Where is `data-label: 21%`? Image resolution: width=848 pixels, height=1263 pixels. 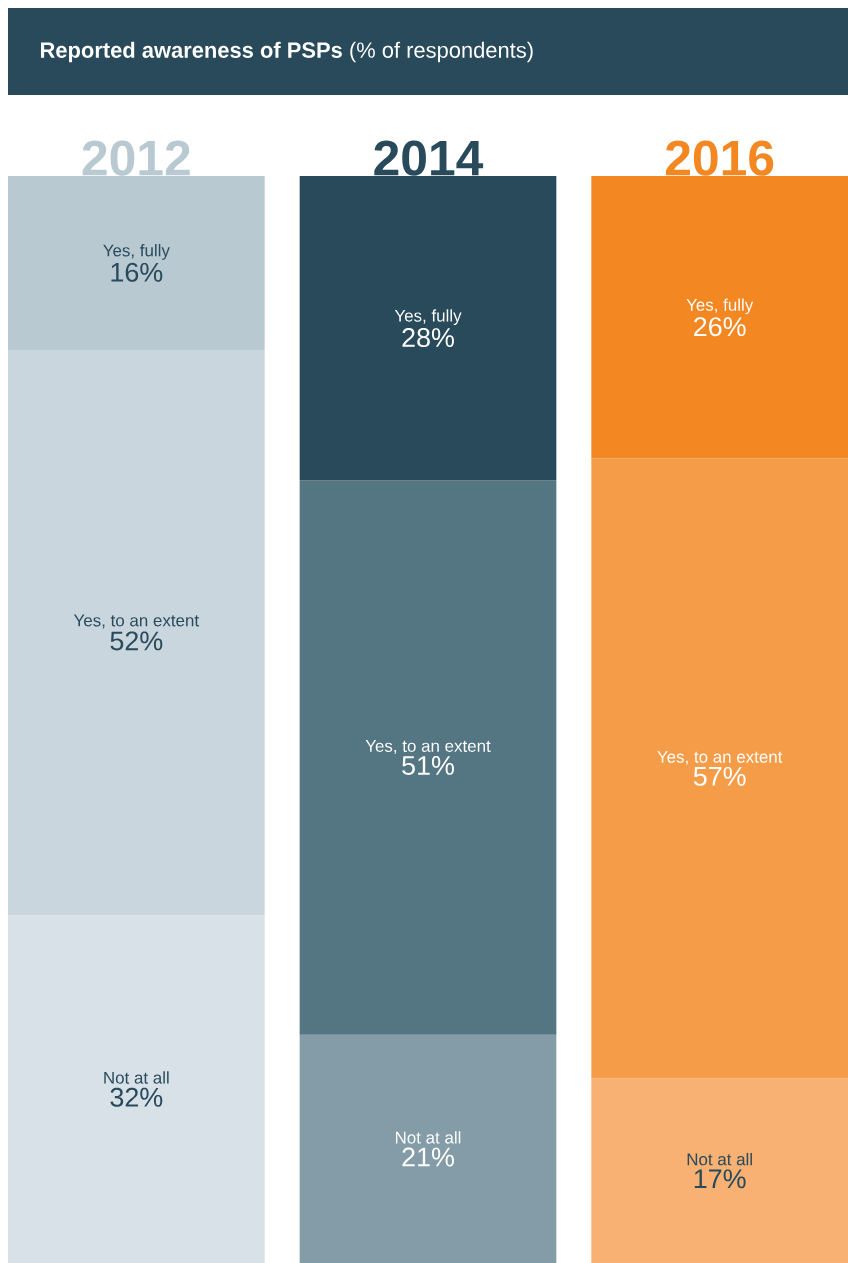
data-label: 21% is located at coordinates (428, 1157).